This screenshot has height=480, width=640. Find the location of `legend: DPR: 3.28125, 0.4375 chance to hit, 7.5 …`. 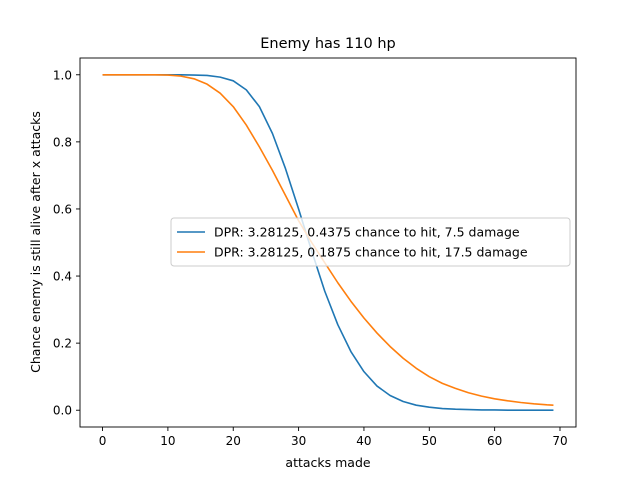

legend: DPR: 3.28125, 0.4375 chance to hit, 7.5 … is located at coordinates (370, 242).